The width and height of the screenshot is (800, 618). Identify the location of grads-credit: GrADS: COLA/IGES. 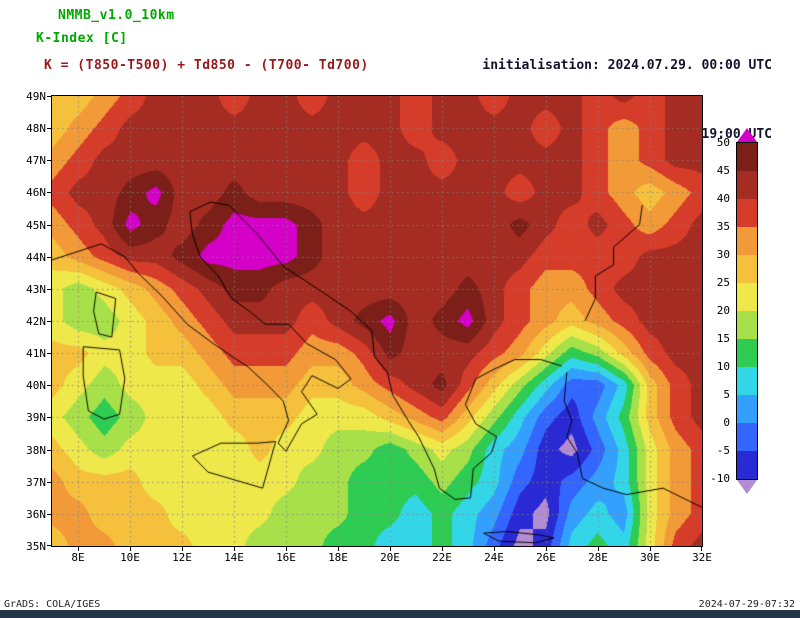
(52, 604).